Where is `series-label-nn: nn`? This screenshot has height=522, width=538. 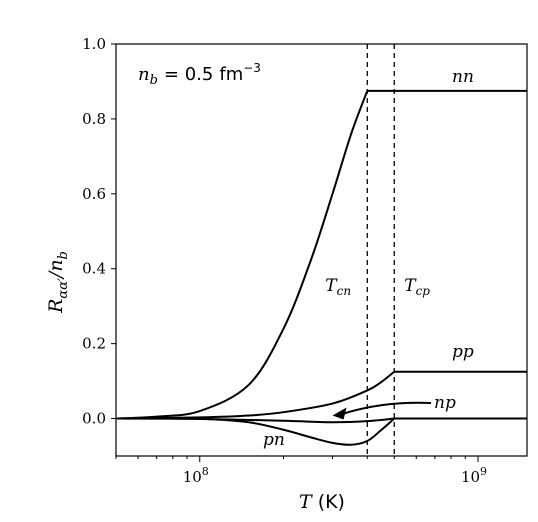 series-label-nn: nn is located at coordinates (463, 77).